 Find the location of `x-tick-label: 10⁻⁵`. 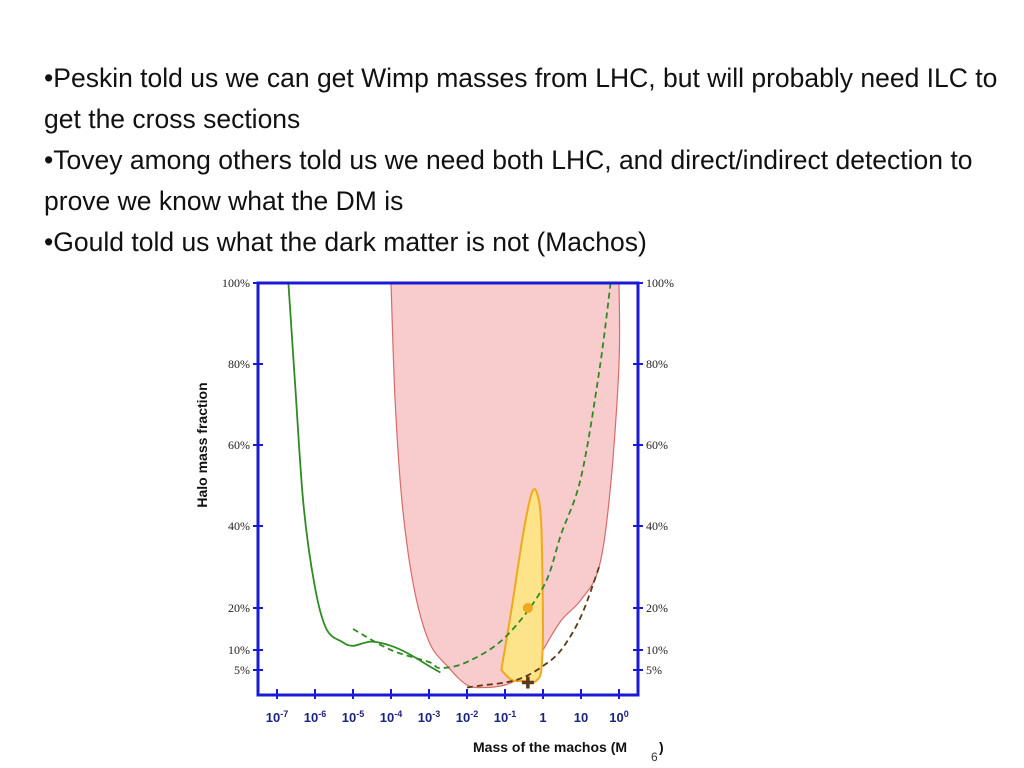

x-tick-label: 10⁻⁵ is located at coordinates (353, 717).